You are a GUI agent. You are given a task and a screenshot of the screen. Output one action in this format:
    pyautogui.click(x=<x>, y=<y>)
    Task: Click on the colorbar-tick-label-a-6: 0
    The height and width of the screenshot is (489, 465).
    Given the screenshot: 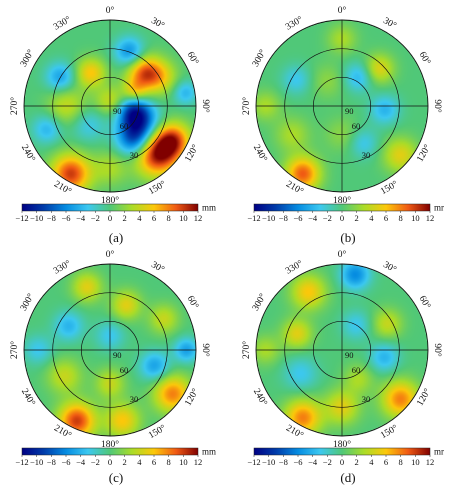 What is the action you would take?
    pyautogui.click(x=110, y=218)
    